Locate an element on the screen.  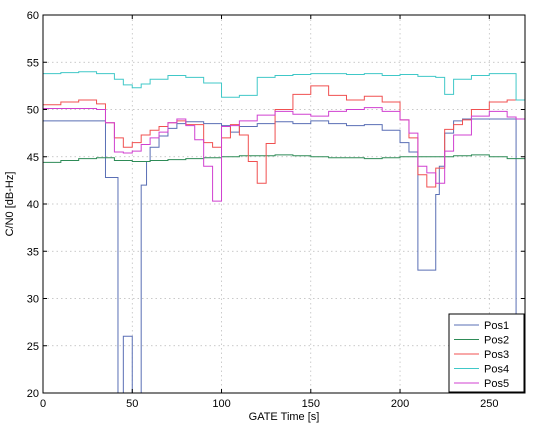
y-tick-label: 55 is located at coordinates (33, 63).